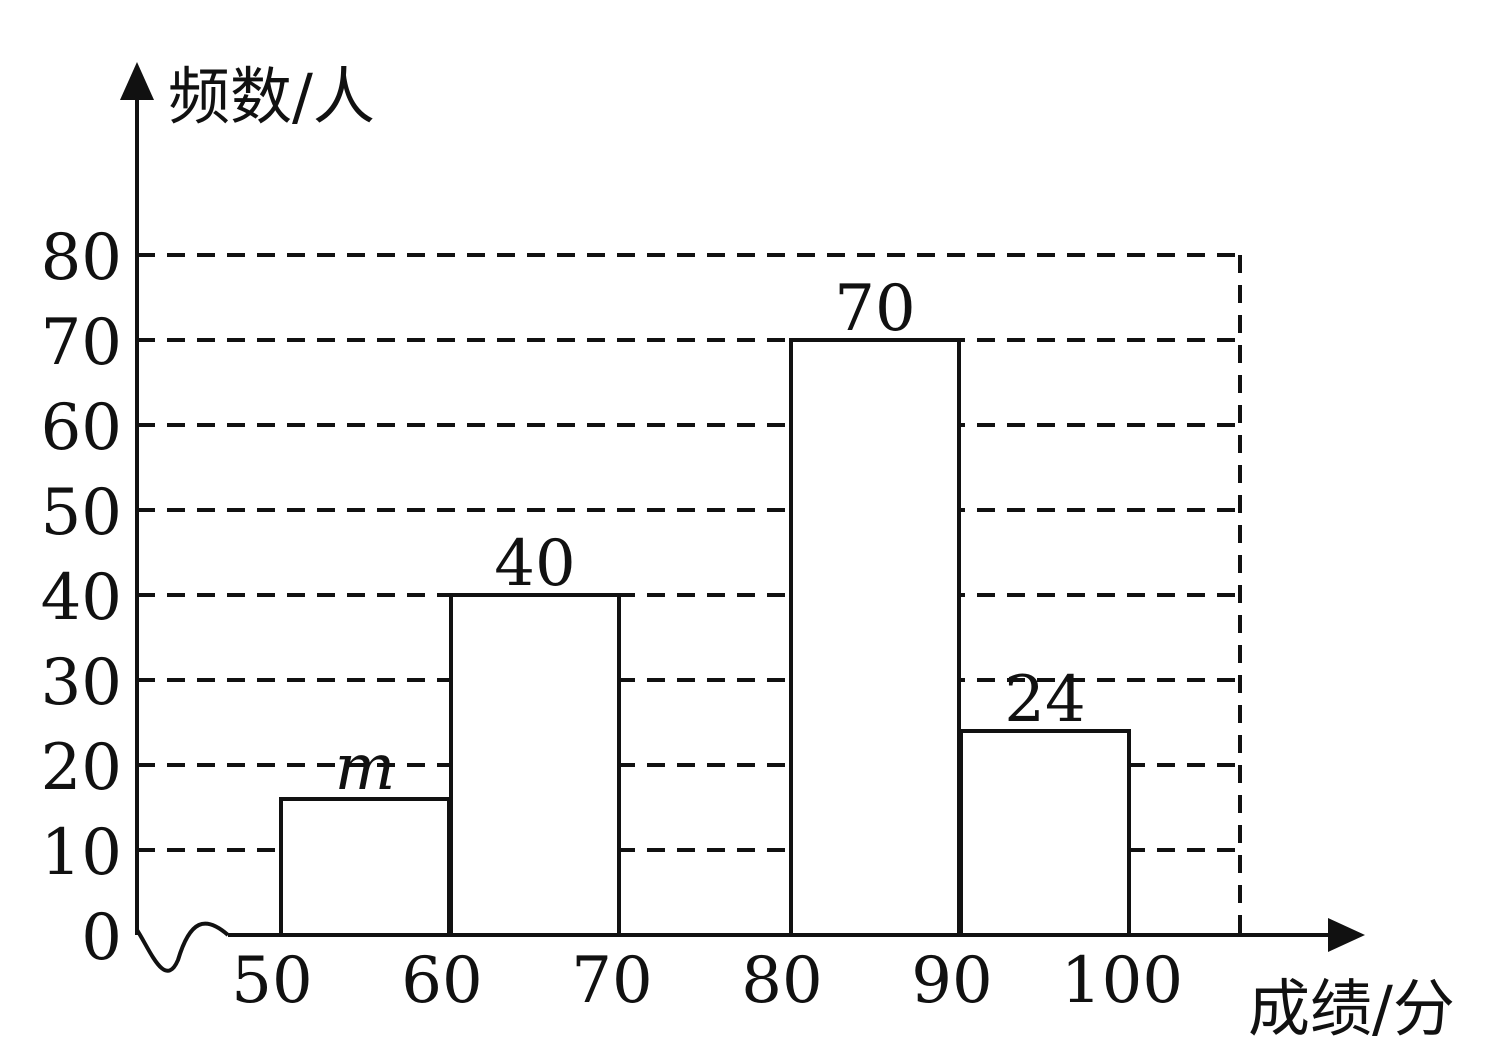  Describe the element at coordinates (271, 96) in the screenshot. I see `y-axis-label: 频数/人` at that location.